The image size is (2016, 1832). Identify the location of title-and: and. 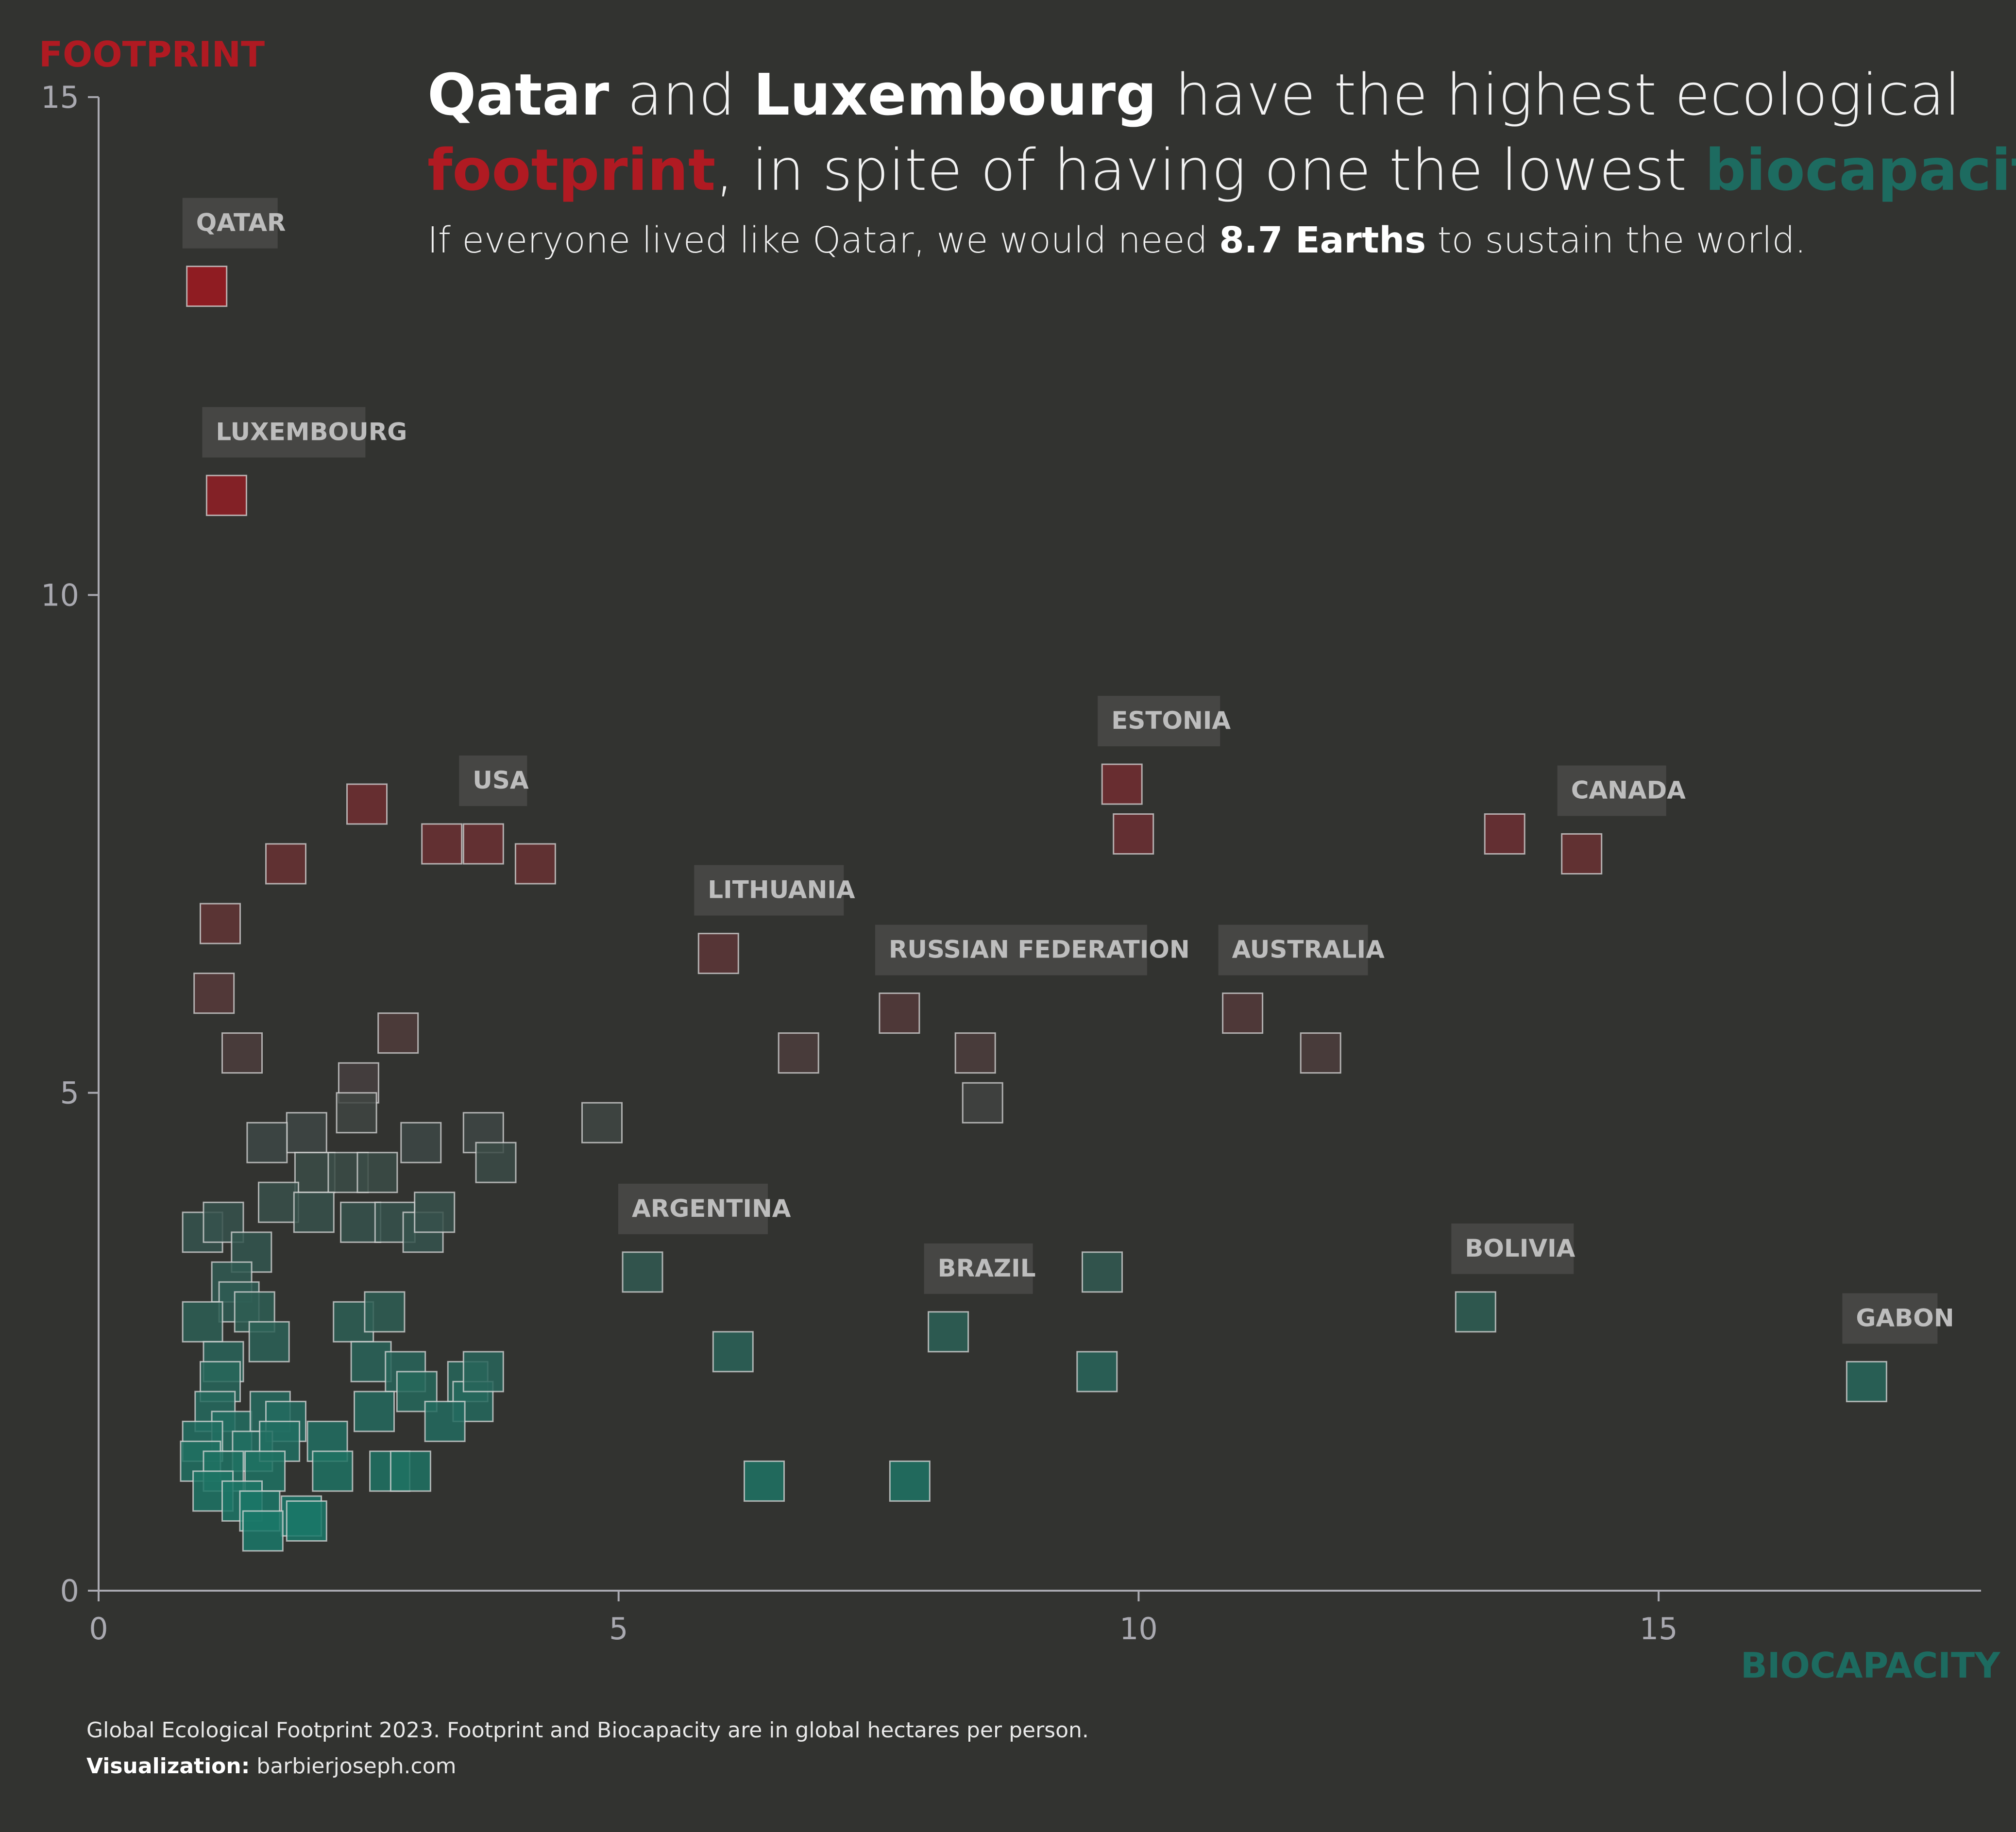
(681, 95).